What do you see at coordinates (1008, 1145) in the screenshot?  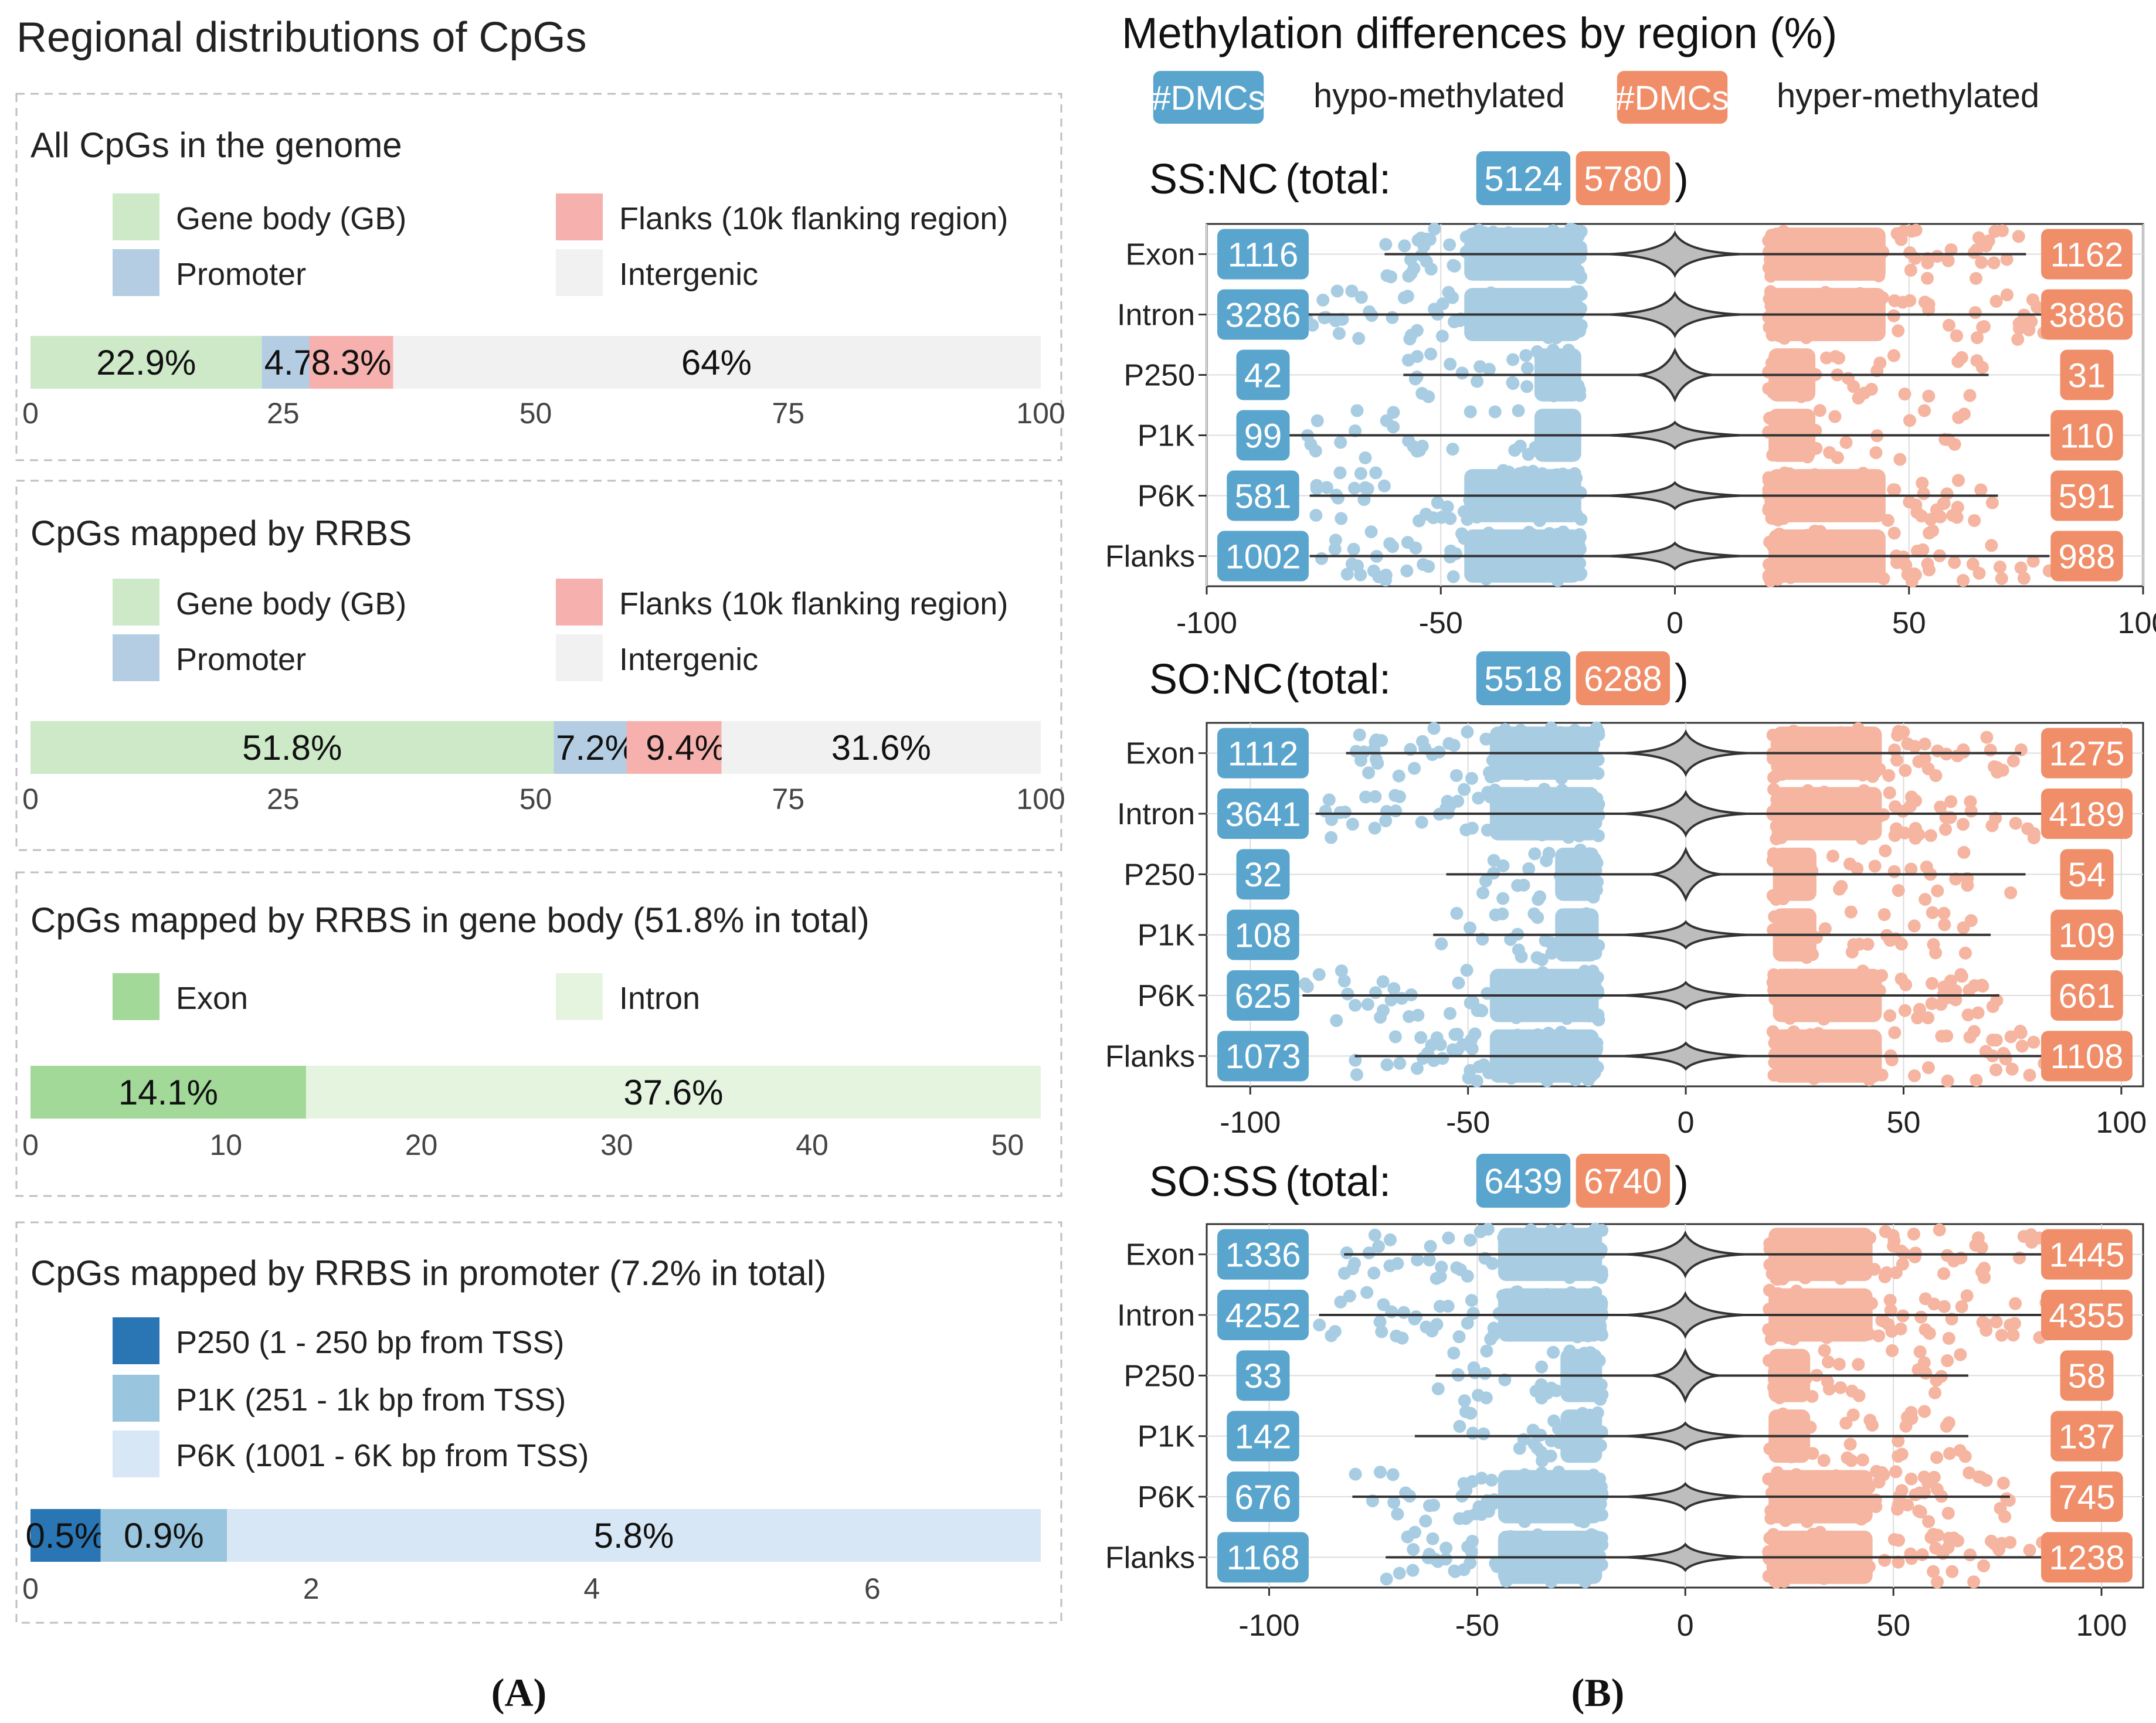 I see `x-tick-label: 50` at bounding box center [1008, 1145].